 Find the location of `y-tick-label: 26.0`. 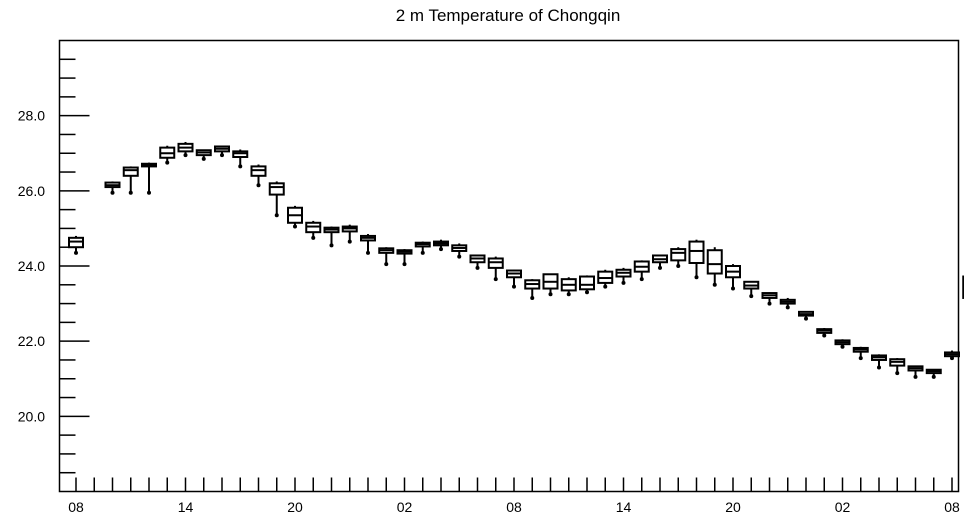

y-tick-label: 26.0 is located at coordinates (31, 191).